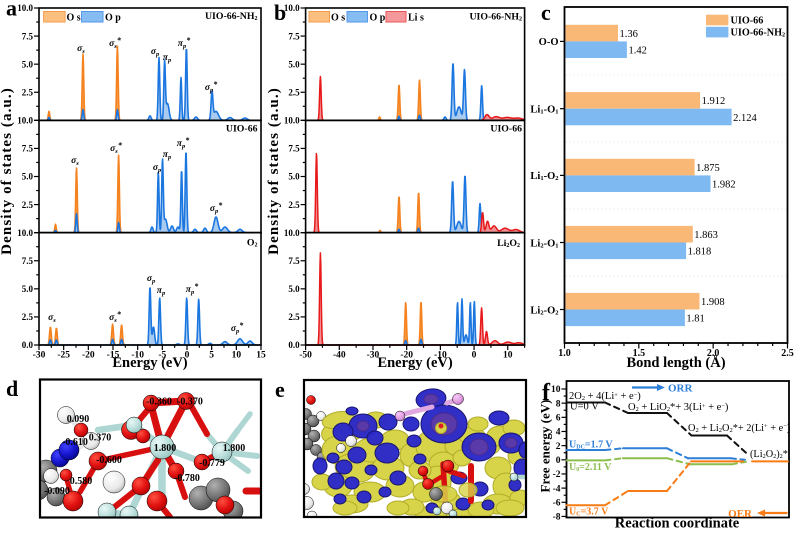  What do you see at coordinates (678, 407) in the screenshot?
I see `svg-text: O2 + LiO2*+ 3(Li+ + e−)` at bounding box center [678, 407].